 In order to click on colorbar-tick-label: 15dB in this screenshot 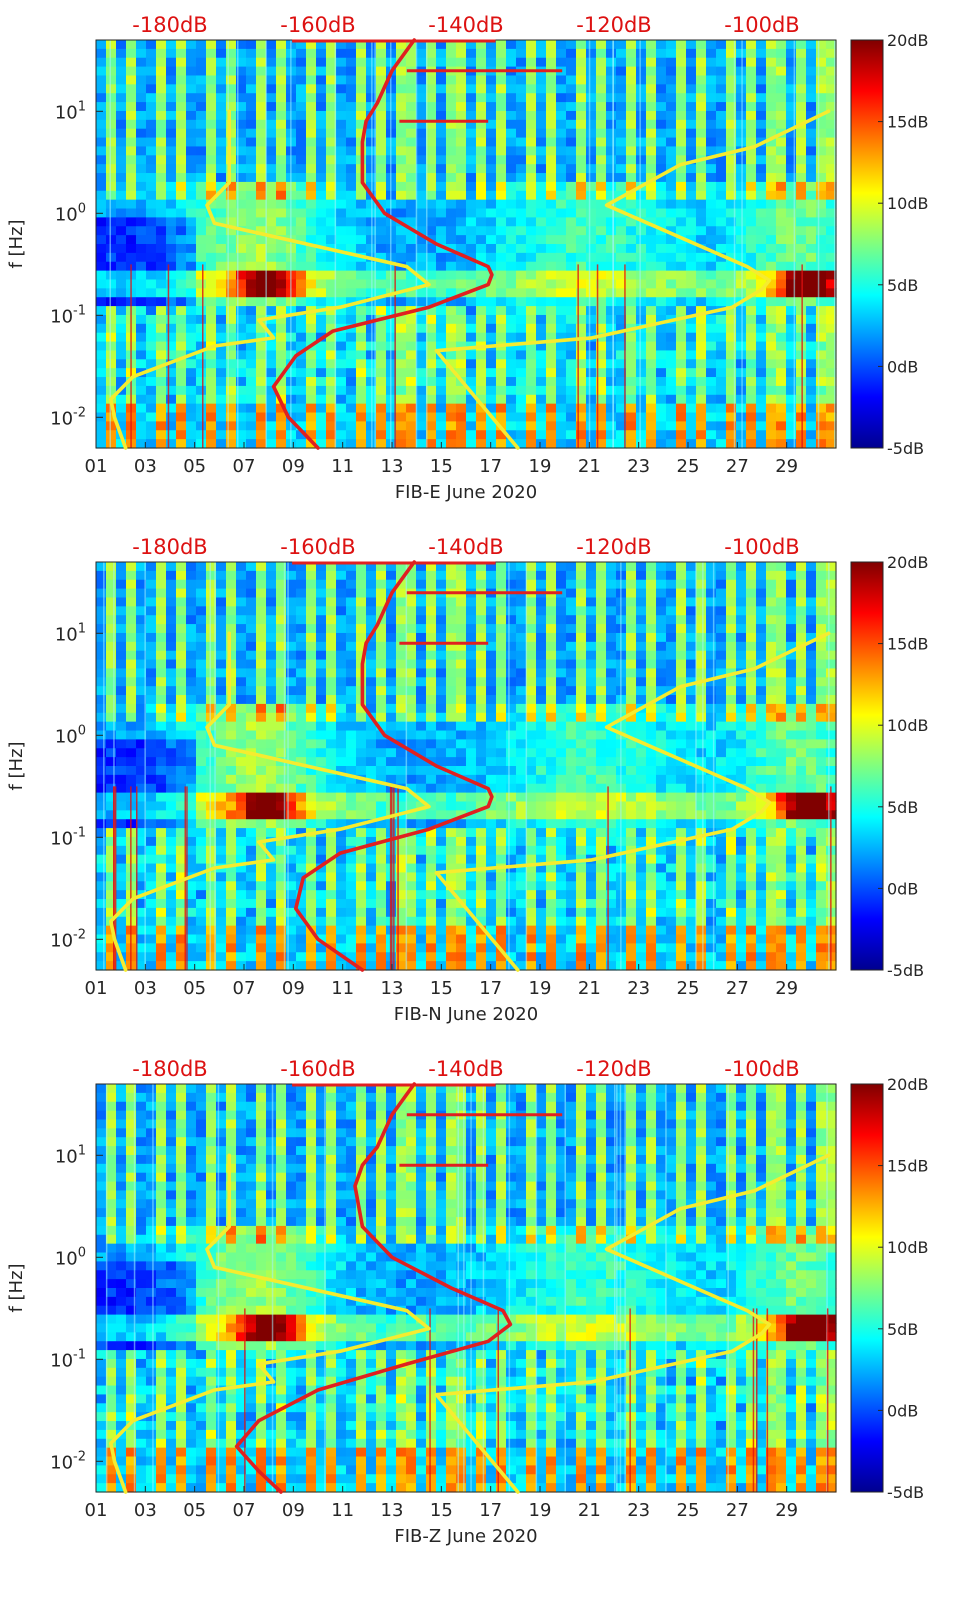, I will do `click(908, 122)`.